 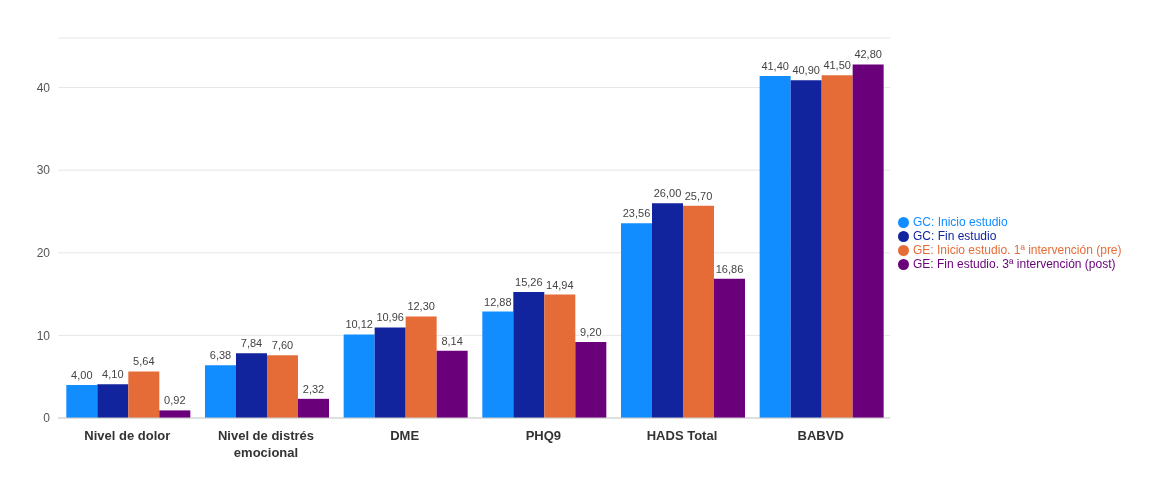 I want to click on data-label: 9,20, so click(x=591, y=332).